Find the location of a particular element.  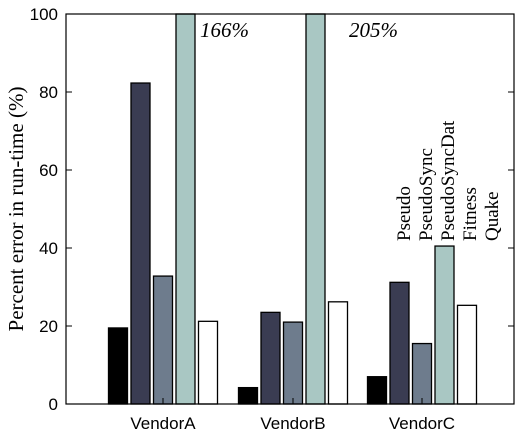

x-tick-label-vendorc: VendorC is located at coordinates (422, 423).